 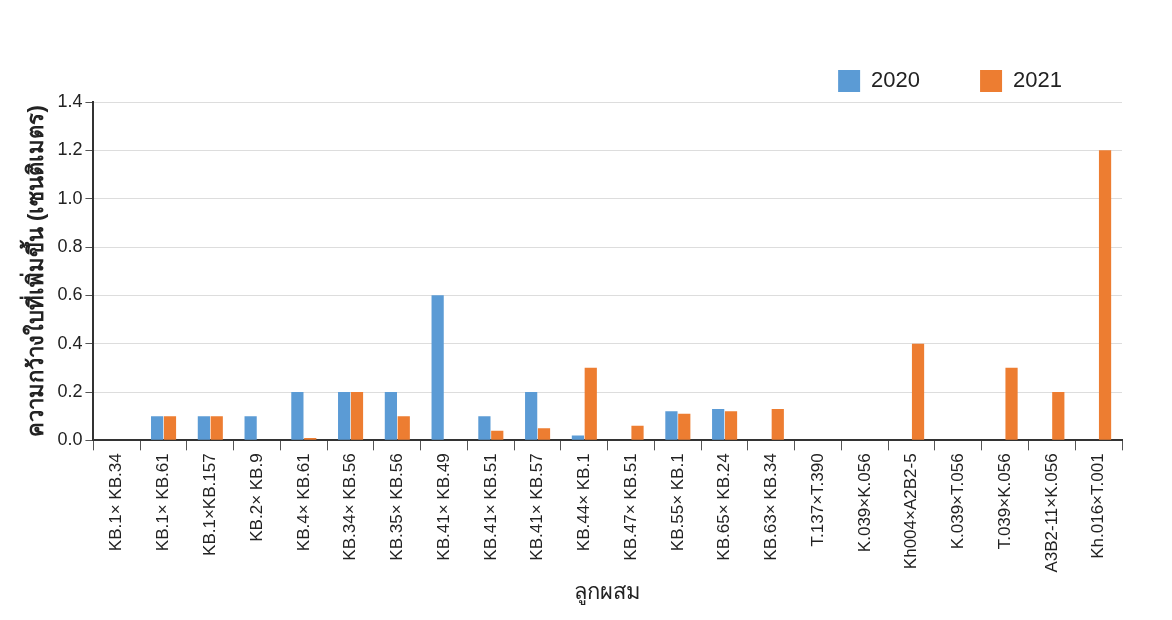 What do you see at coordinates (116, 502) in the screenshot?
I see `x-tick-label: KB.1× KB.34` at bounding box center [116, 502].